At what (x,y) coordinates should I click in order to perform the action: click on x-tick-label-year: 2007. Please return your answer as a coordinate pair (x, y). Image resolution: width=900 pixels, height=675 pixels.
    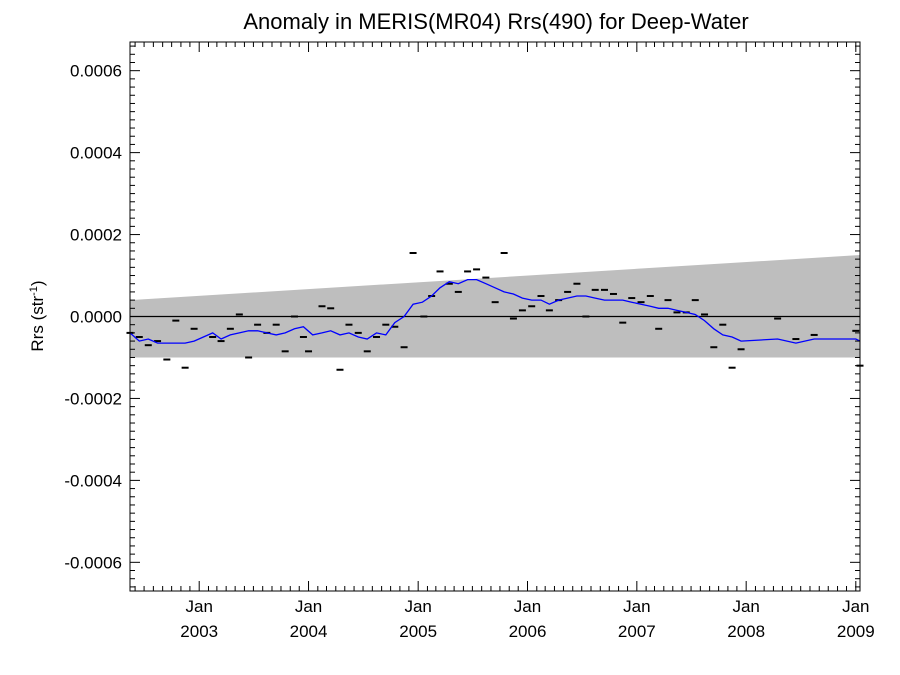
    Looking at the image, I should click on (637, 631).